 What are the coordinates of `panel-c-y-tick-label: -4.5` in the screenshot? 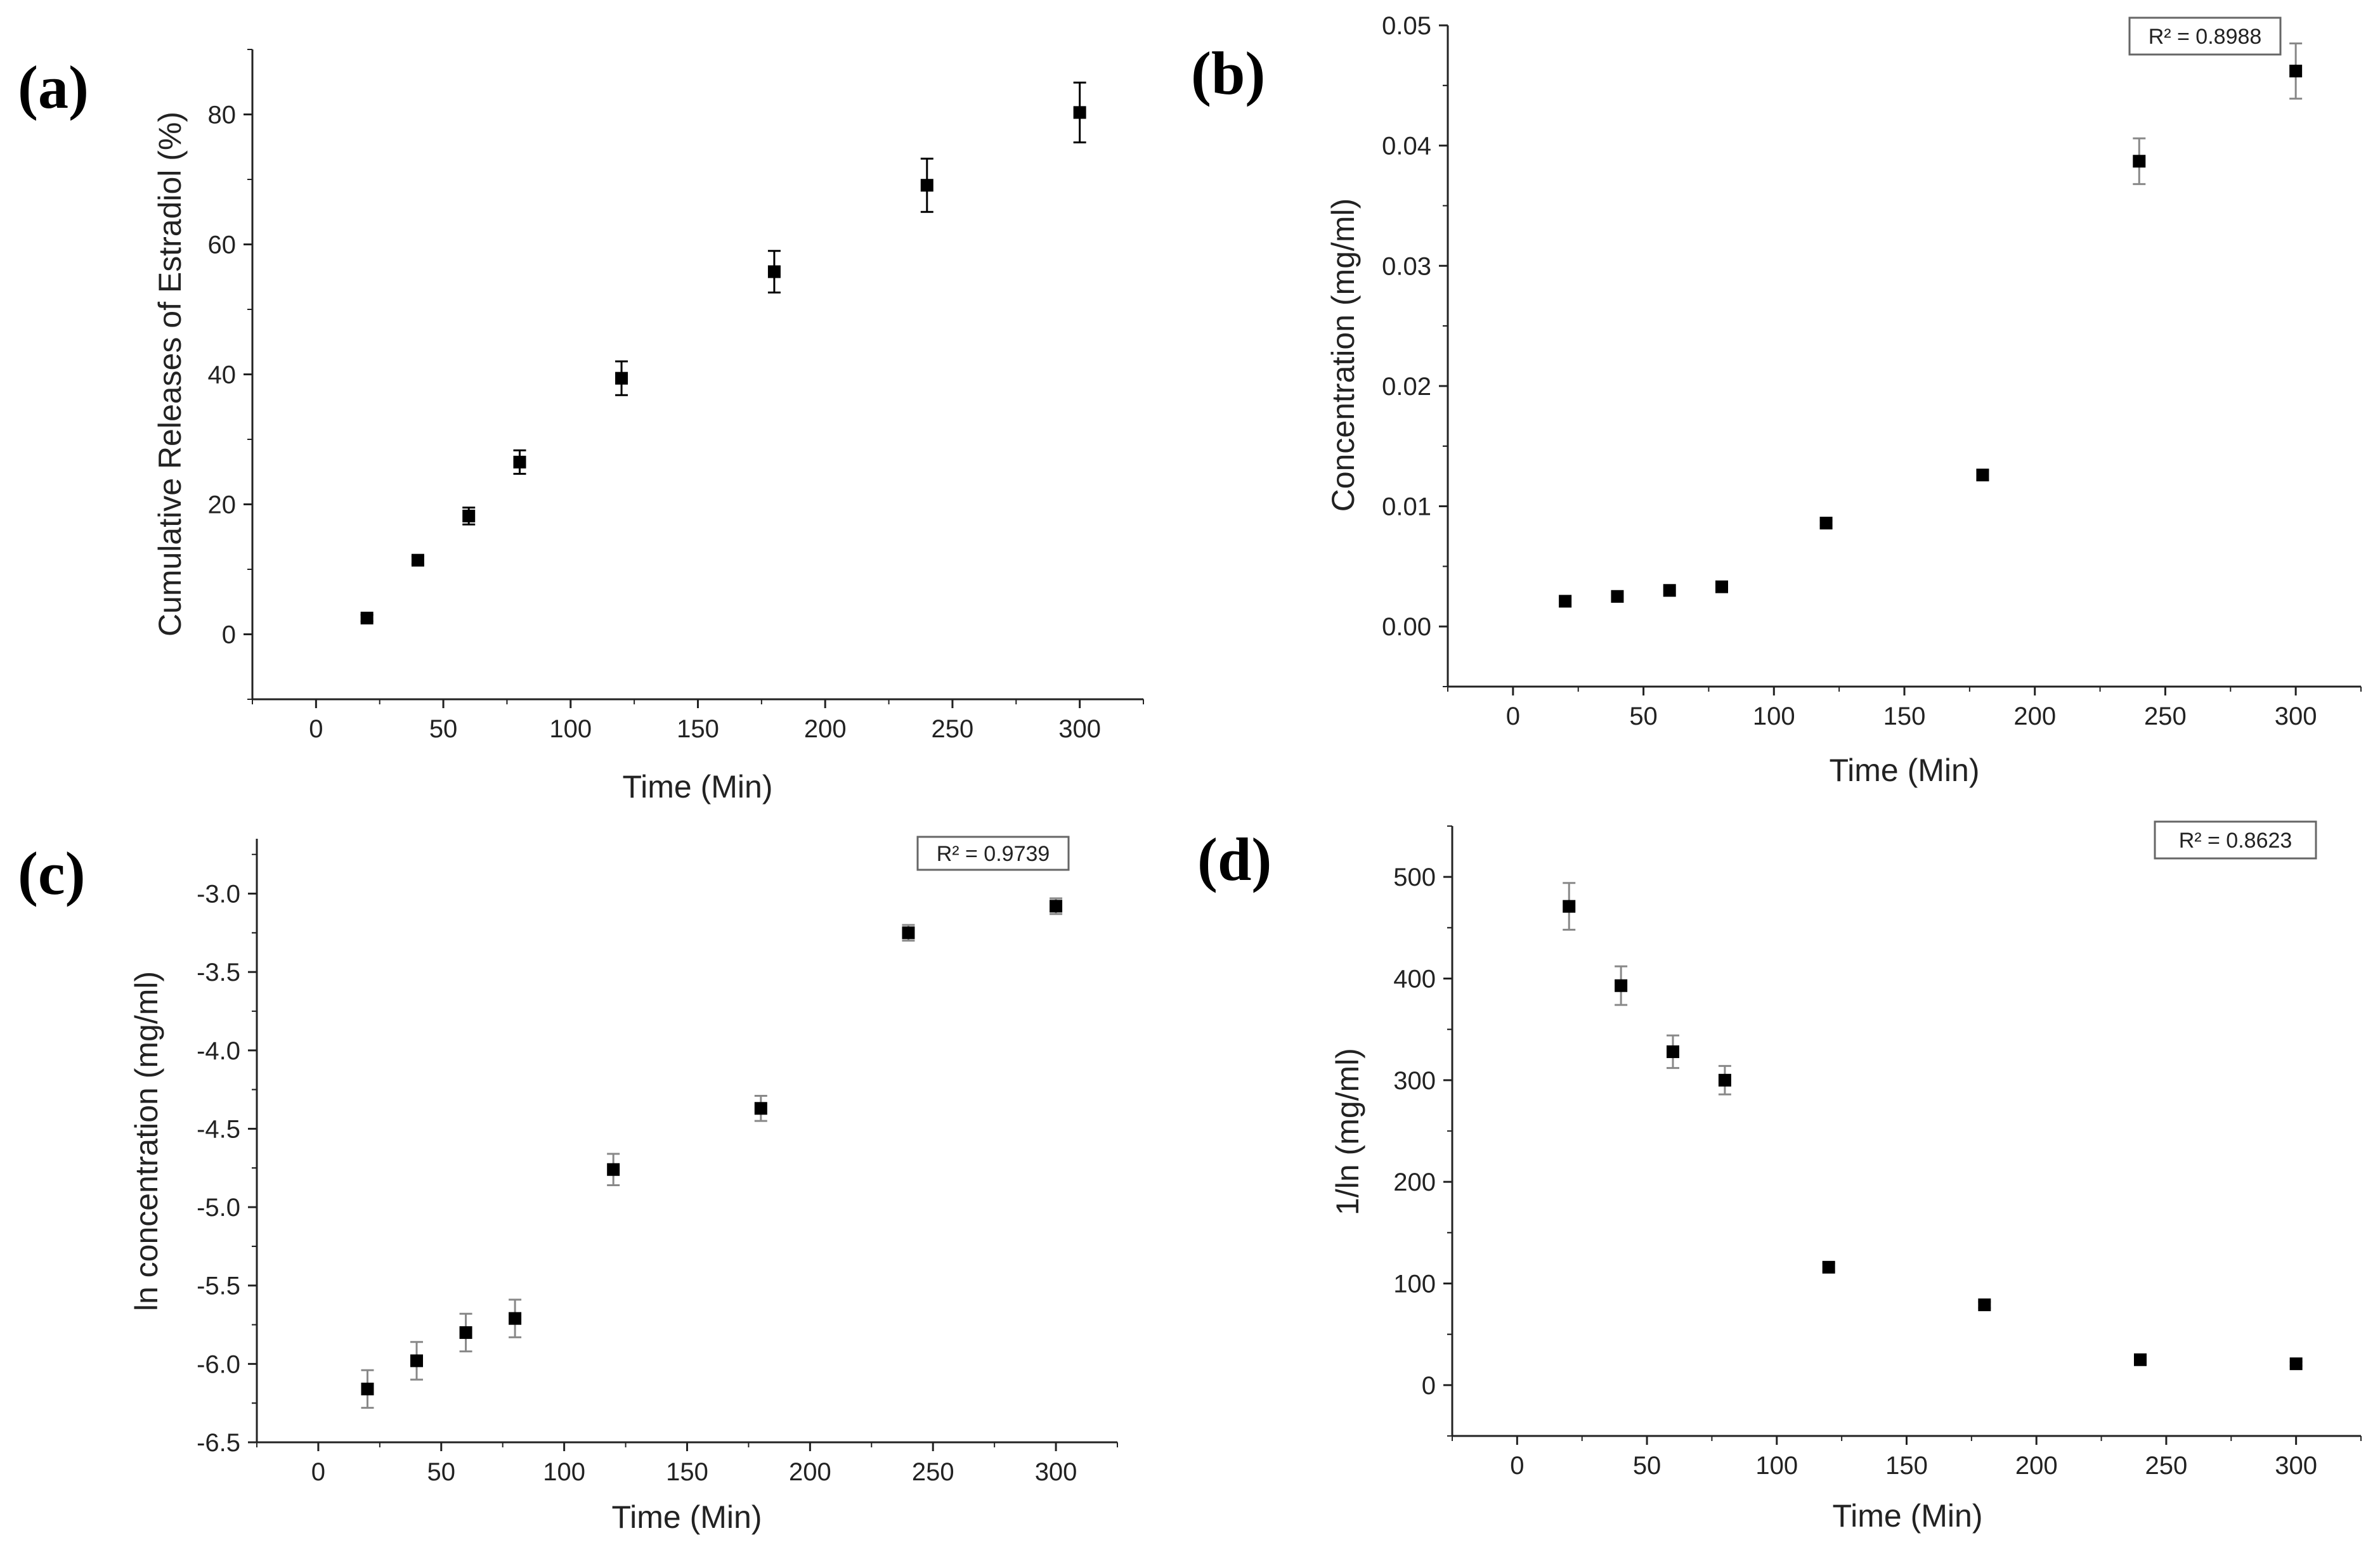 It's located at (218, 1129).